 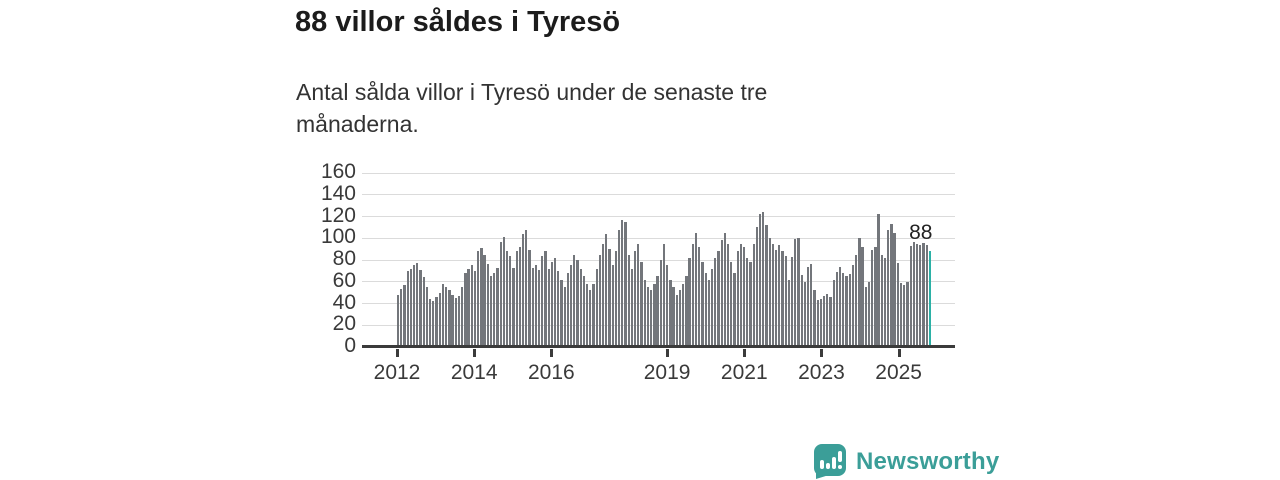 What do you see at coordinates (344, 302) in the screenshot?
I see `y-tick-label: 40` at bounding box center [344, 302].